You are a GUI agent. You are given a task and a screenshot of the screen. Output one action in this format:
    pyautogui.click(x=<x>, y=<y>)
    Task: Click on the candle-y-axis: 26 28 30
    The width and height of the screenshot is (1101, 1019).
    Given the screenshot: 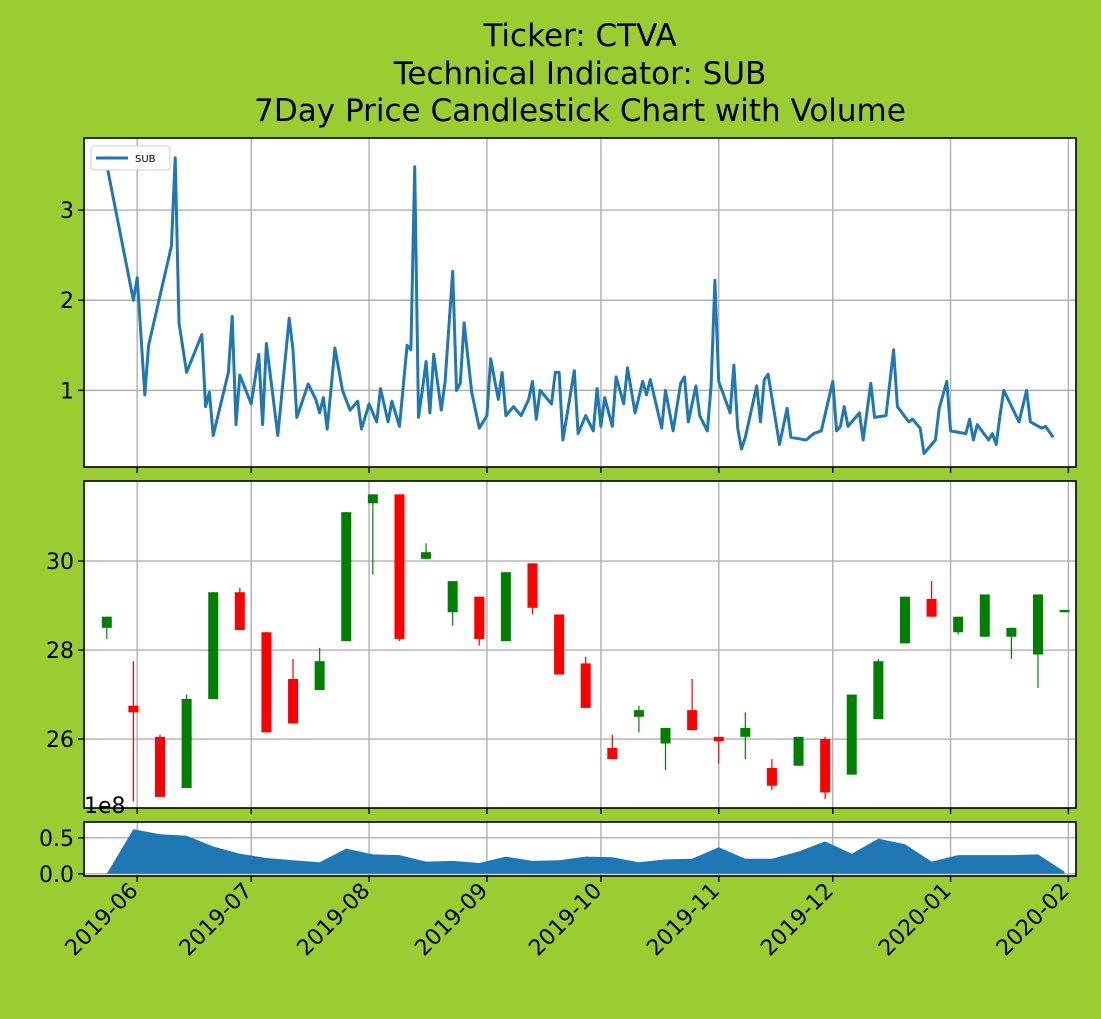 What is the action you would take?
    pyautogui.click(x=65, y=651)
    